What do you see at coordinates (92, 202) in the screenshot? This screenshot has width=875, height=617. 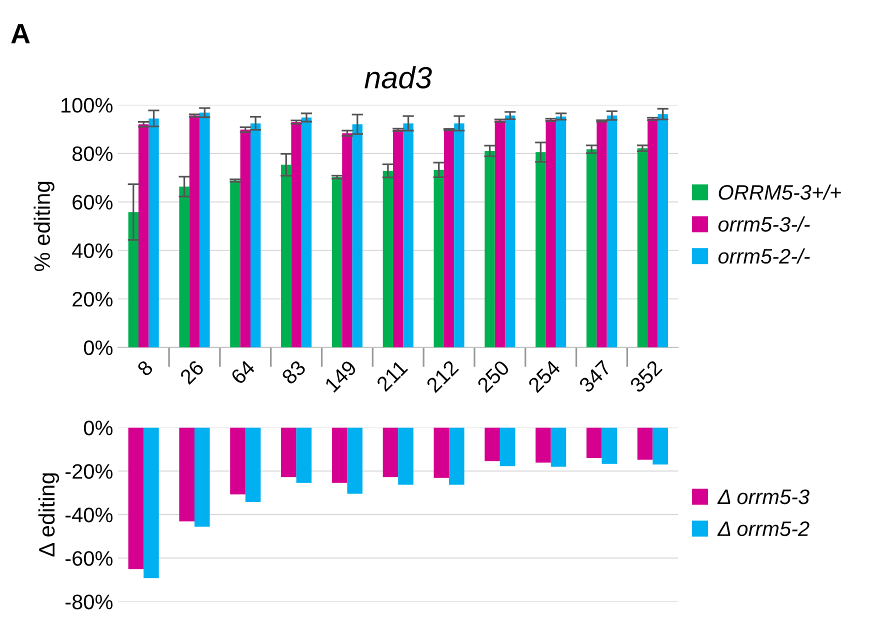 I see `y-tick-label: 60%` at bounding box center [92, 202].